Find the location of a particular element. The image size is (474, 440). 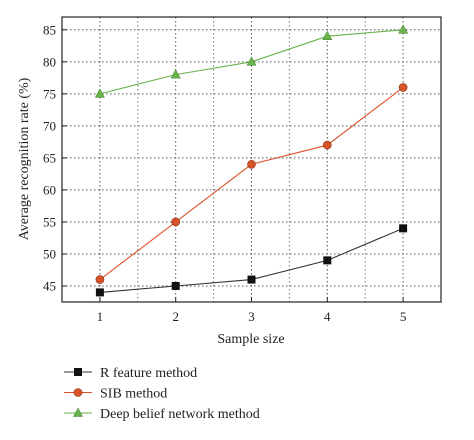

y-tick-label: 65 is located at coordinates (49, 157).